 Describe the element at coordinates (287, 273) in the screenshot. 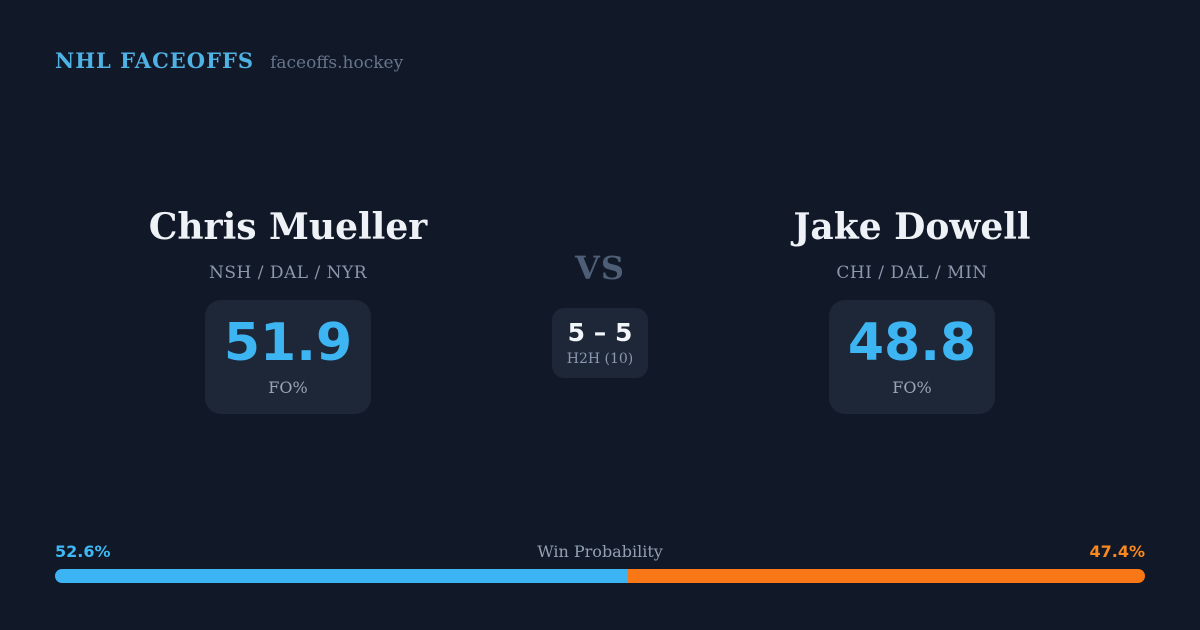

I see `player-left-teams: NSH / DAL / NYR` at that location.